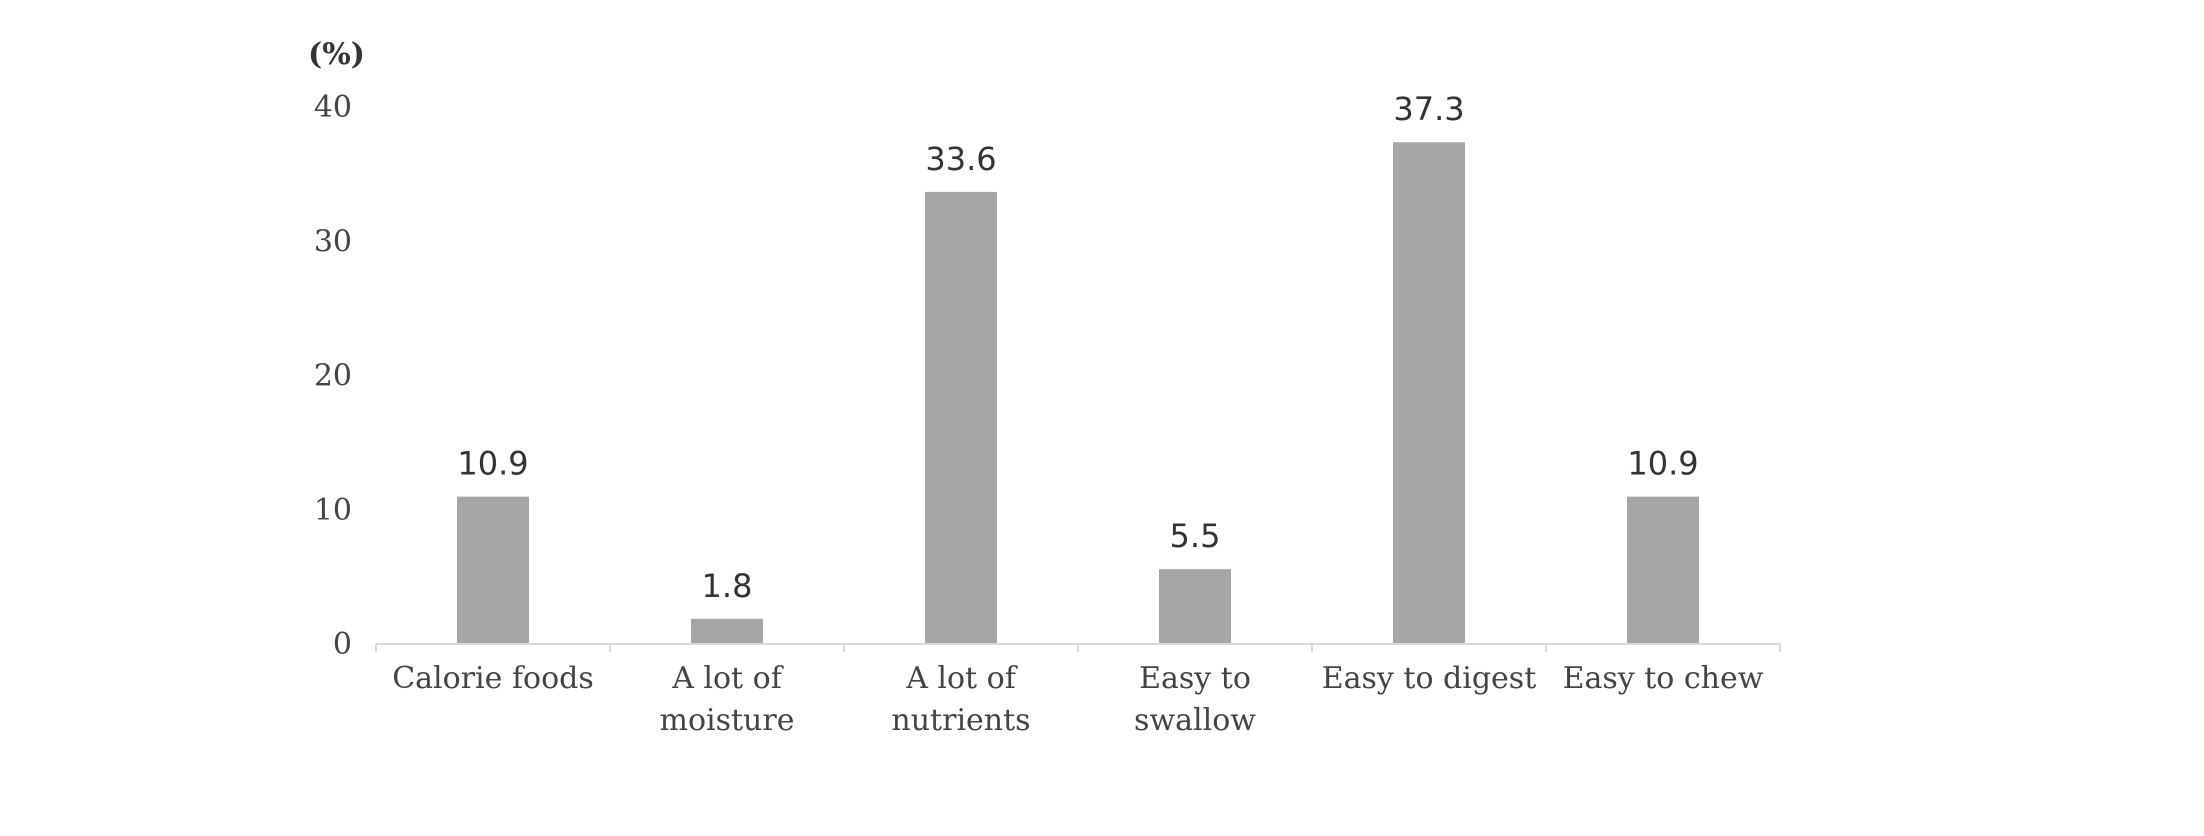 The width and height of the screenshot is (2204, 836). I want to click on y-axis-unit-label: (%), so click(336, 54).